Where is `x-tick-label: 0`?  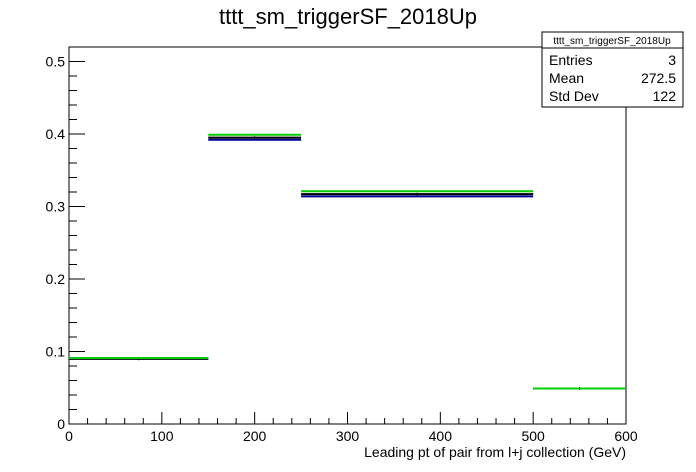
x-tick-label: 0 is located at coordinates (69, 436).